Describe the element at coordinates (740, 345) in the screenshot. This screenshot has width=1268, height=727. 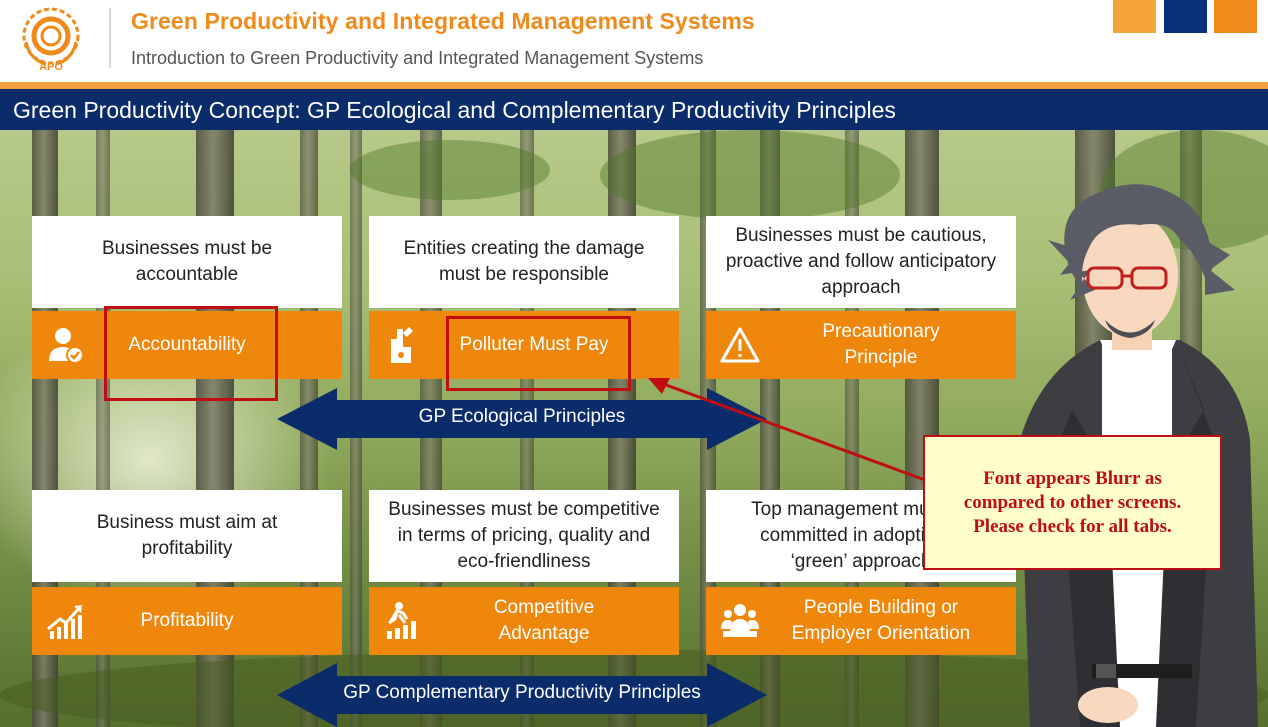
I see `warning-icon` at that location.